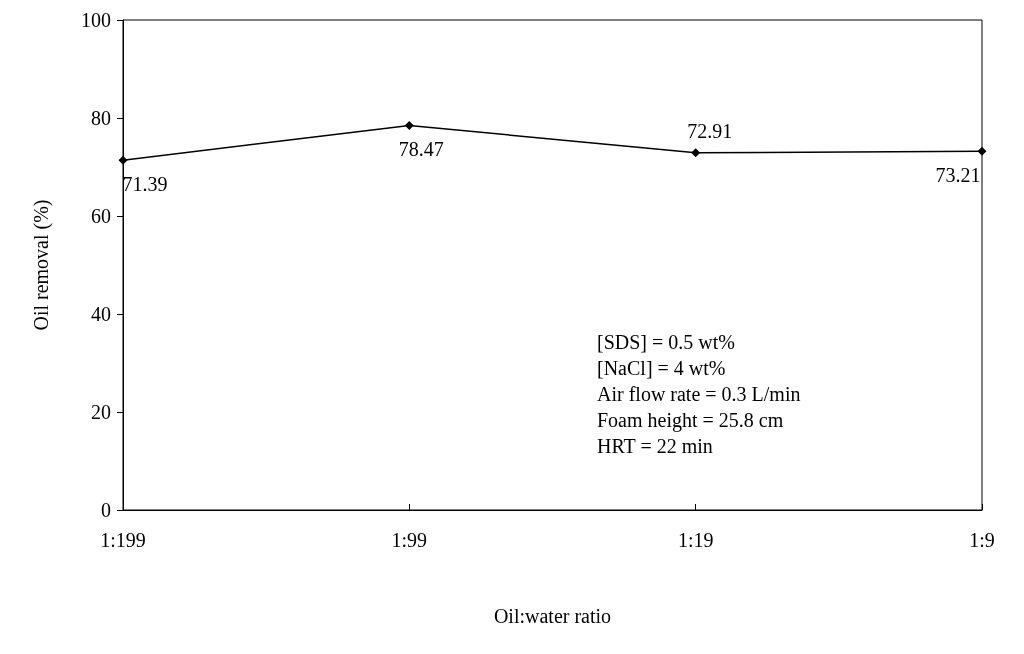  What do you see at coordinates (145, 183) in the screenshot?
I see `data-label: 71.39` at bounding box center [145, 183].